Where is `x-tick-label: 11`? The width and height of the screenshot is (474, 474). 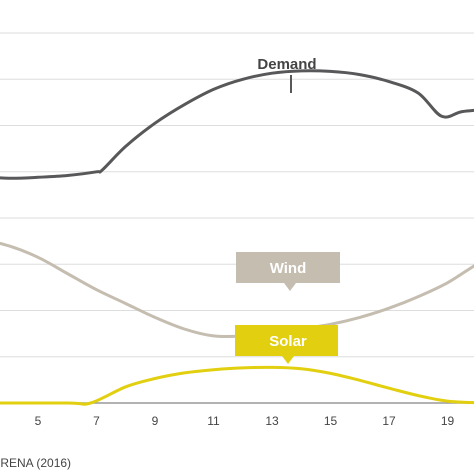
x-tick-label: 11 is located at coordinates (213, 421).